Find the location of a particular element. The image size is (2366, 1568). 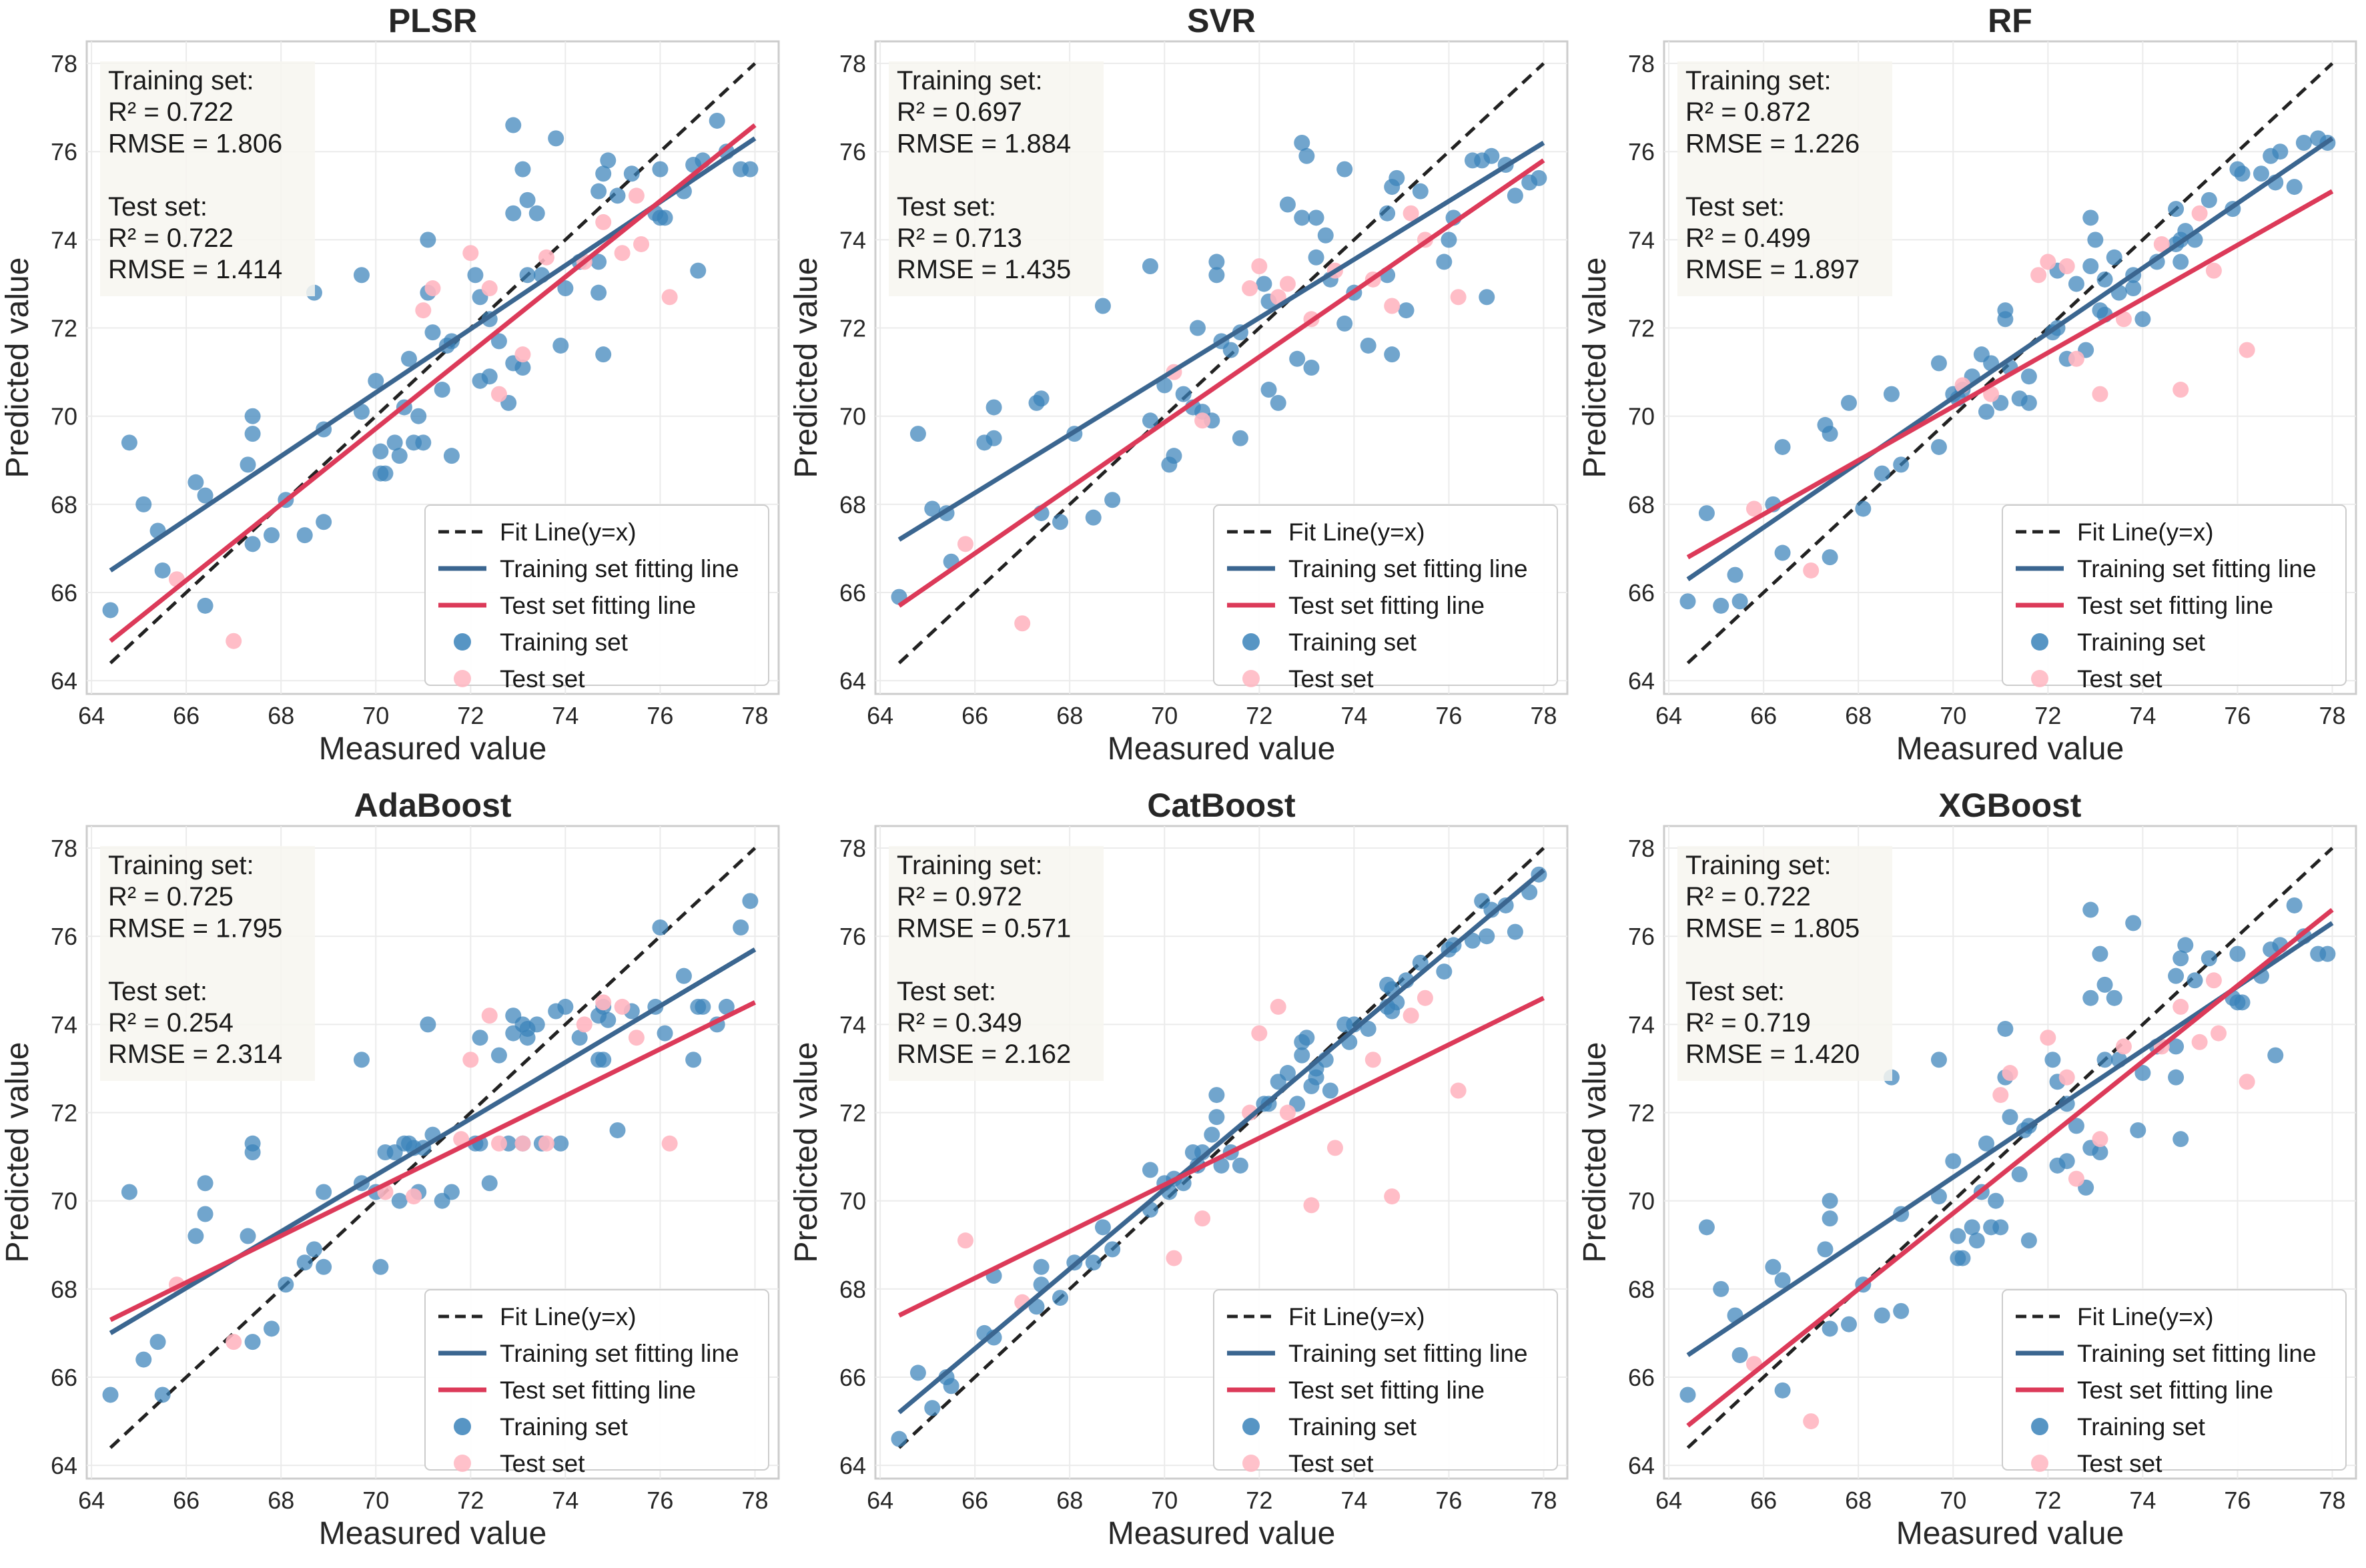

x-tick-label: 68 is located at coordinates (281, 716).